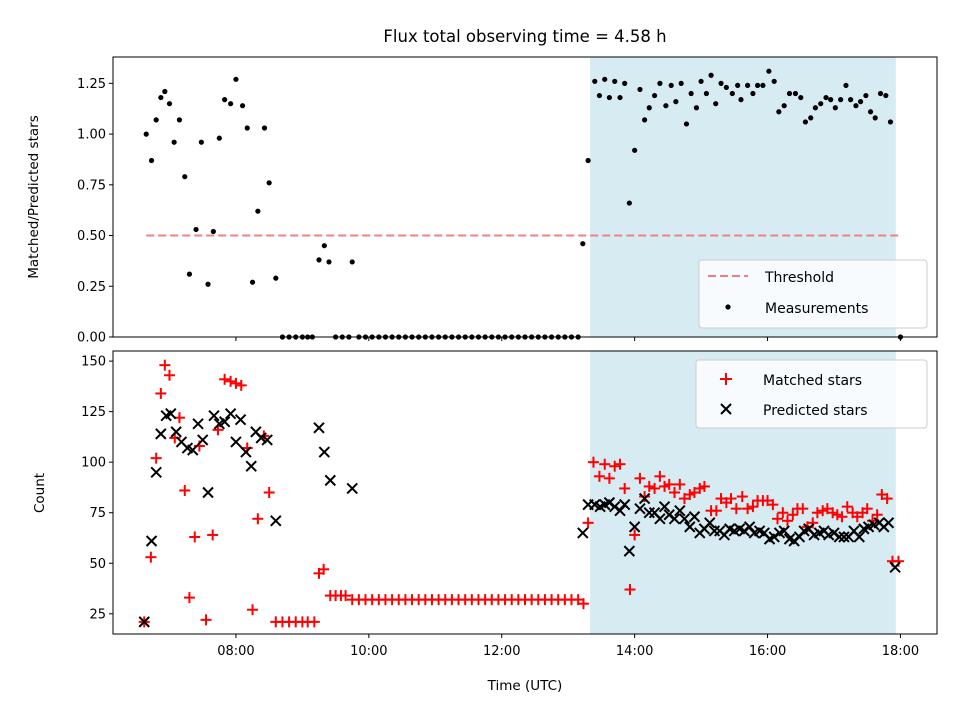  What do you see at coordinates (726, 379) in the screenshot?
I see `matched-stars-legend-swatch` at bounding box center [726, 379].